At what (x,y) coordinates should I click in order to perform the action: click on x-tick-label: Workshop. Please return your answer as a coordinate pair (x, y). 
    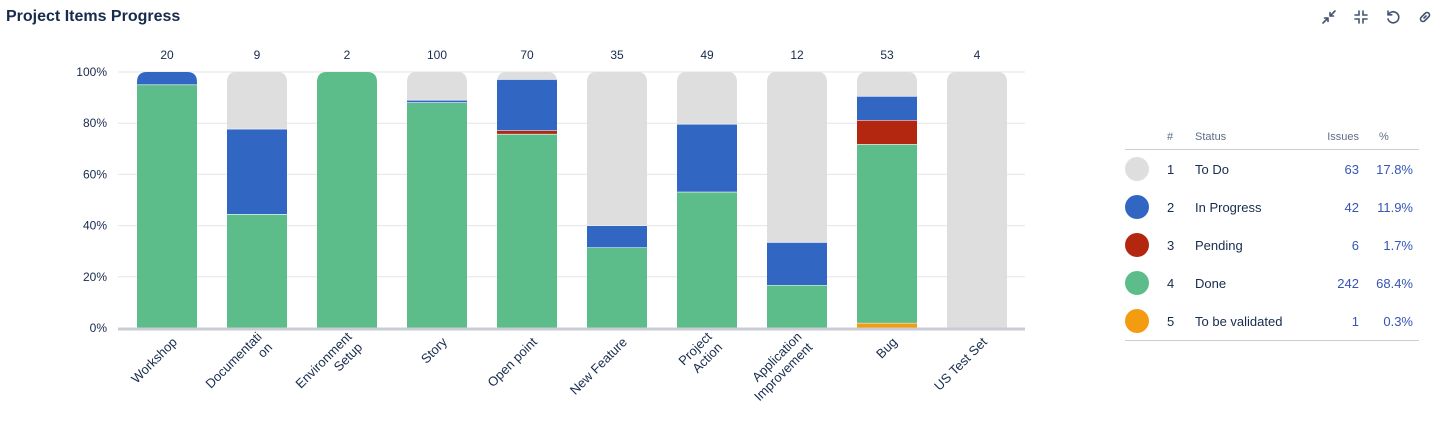
    Looking at the image, I should click on (154, 360).